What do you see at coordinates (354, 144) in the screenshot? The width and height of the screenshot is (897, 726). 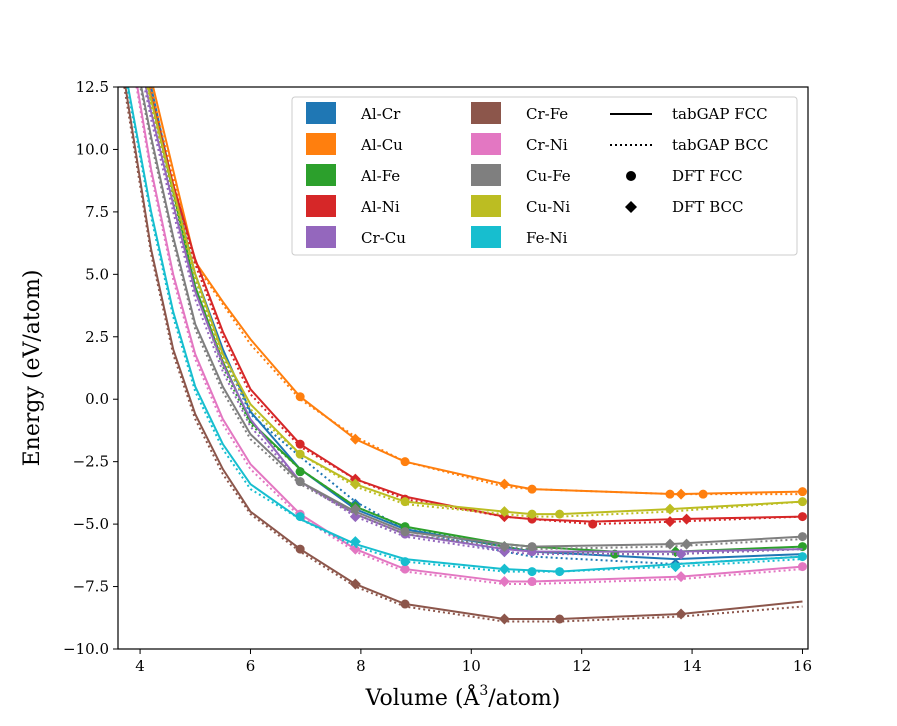 I see `legend-entry-al-cu: Al-Cu` at bounding box center [354, 144].